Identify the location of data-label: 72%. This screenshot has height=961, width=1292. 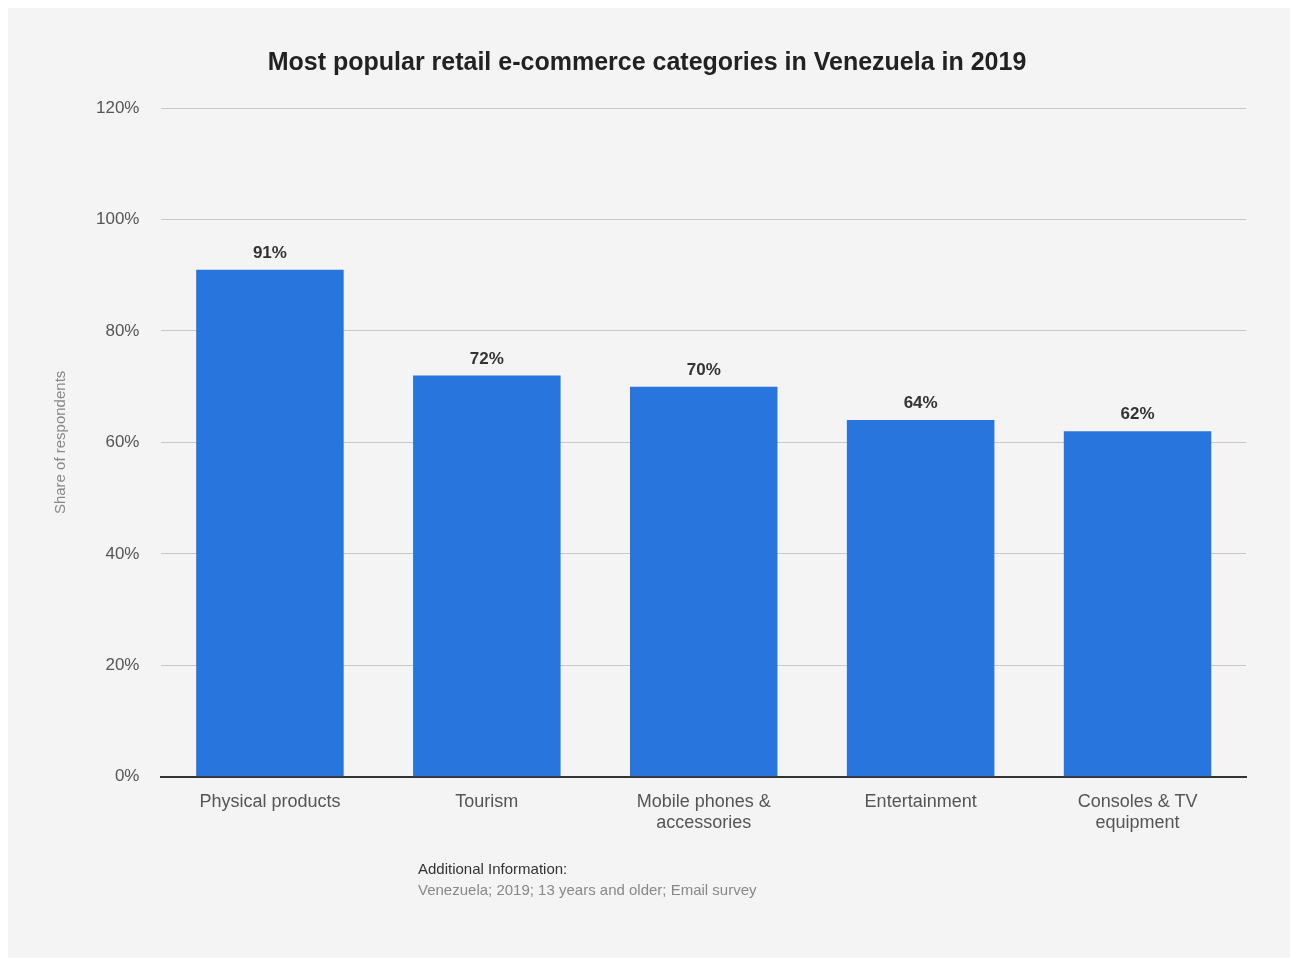
(486, 358).